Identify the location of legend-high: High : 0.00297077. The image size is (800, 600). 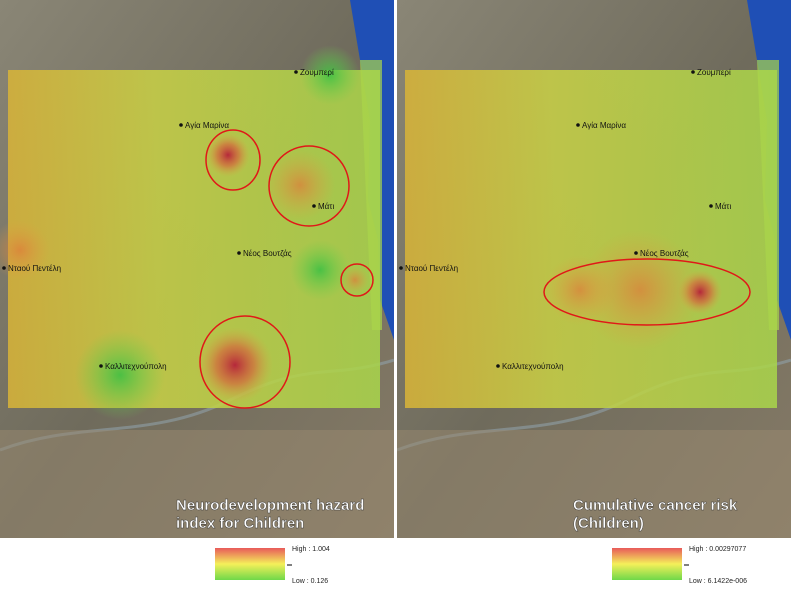
(717, 549).